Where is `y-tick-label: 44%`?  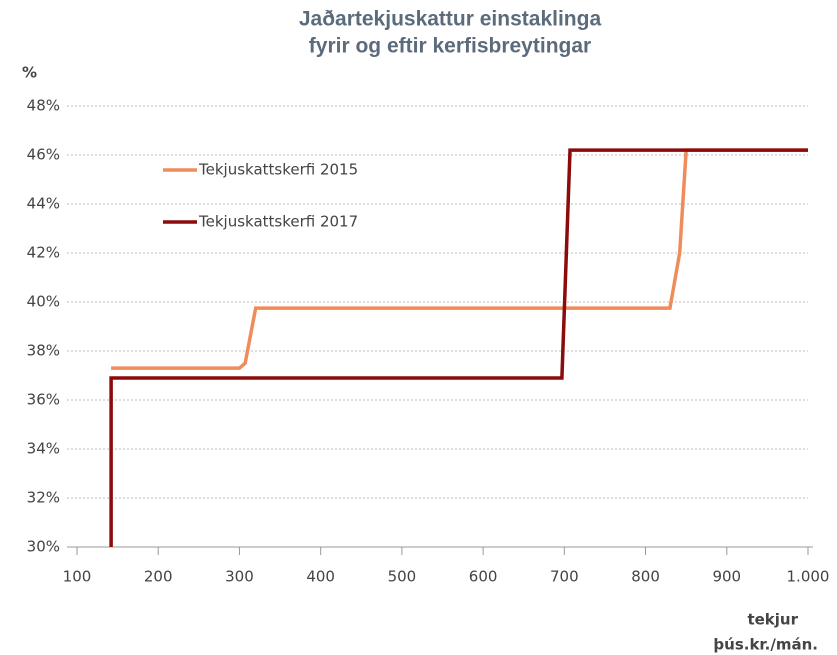 y-tick-label: 44% is located at coordinates (43, 204).